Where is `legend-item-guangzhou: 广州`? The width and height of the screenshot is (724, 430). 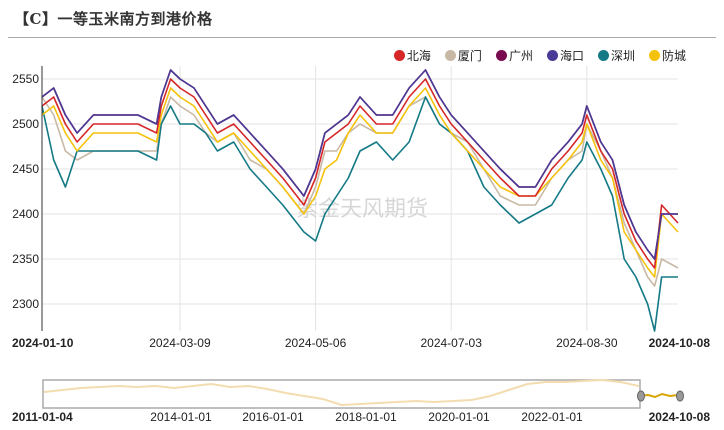
legend-item-guangzhou: 广州 is located at coordinates (514, 55).